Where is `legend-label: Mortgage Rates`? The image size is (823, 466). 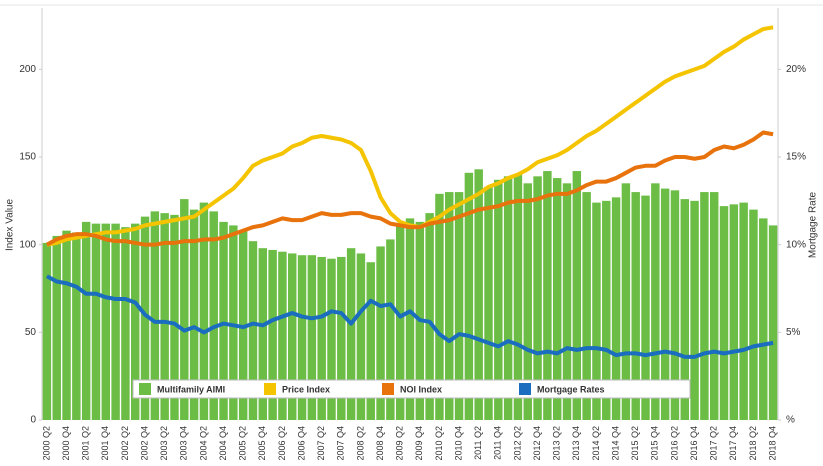 legend-label: Mortgage Rates is located at coordinates (571, 389).